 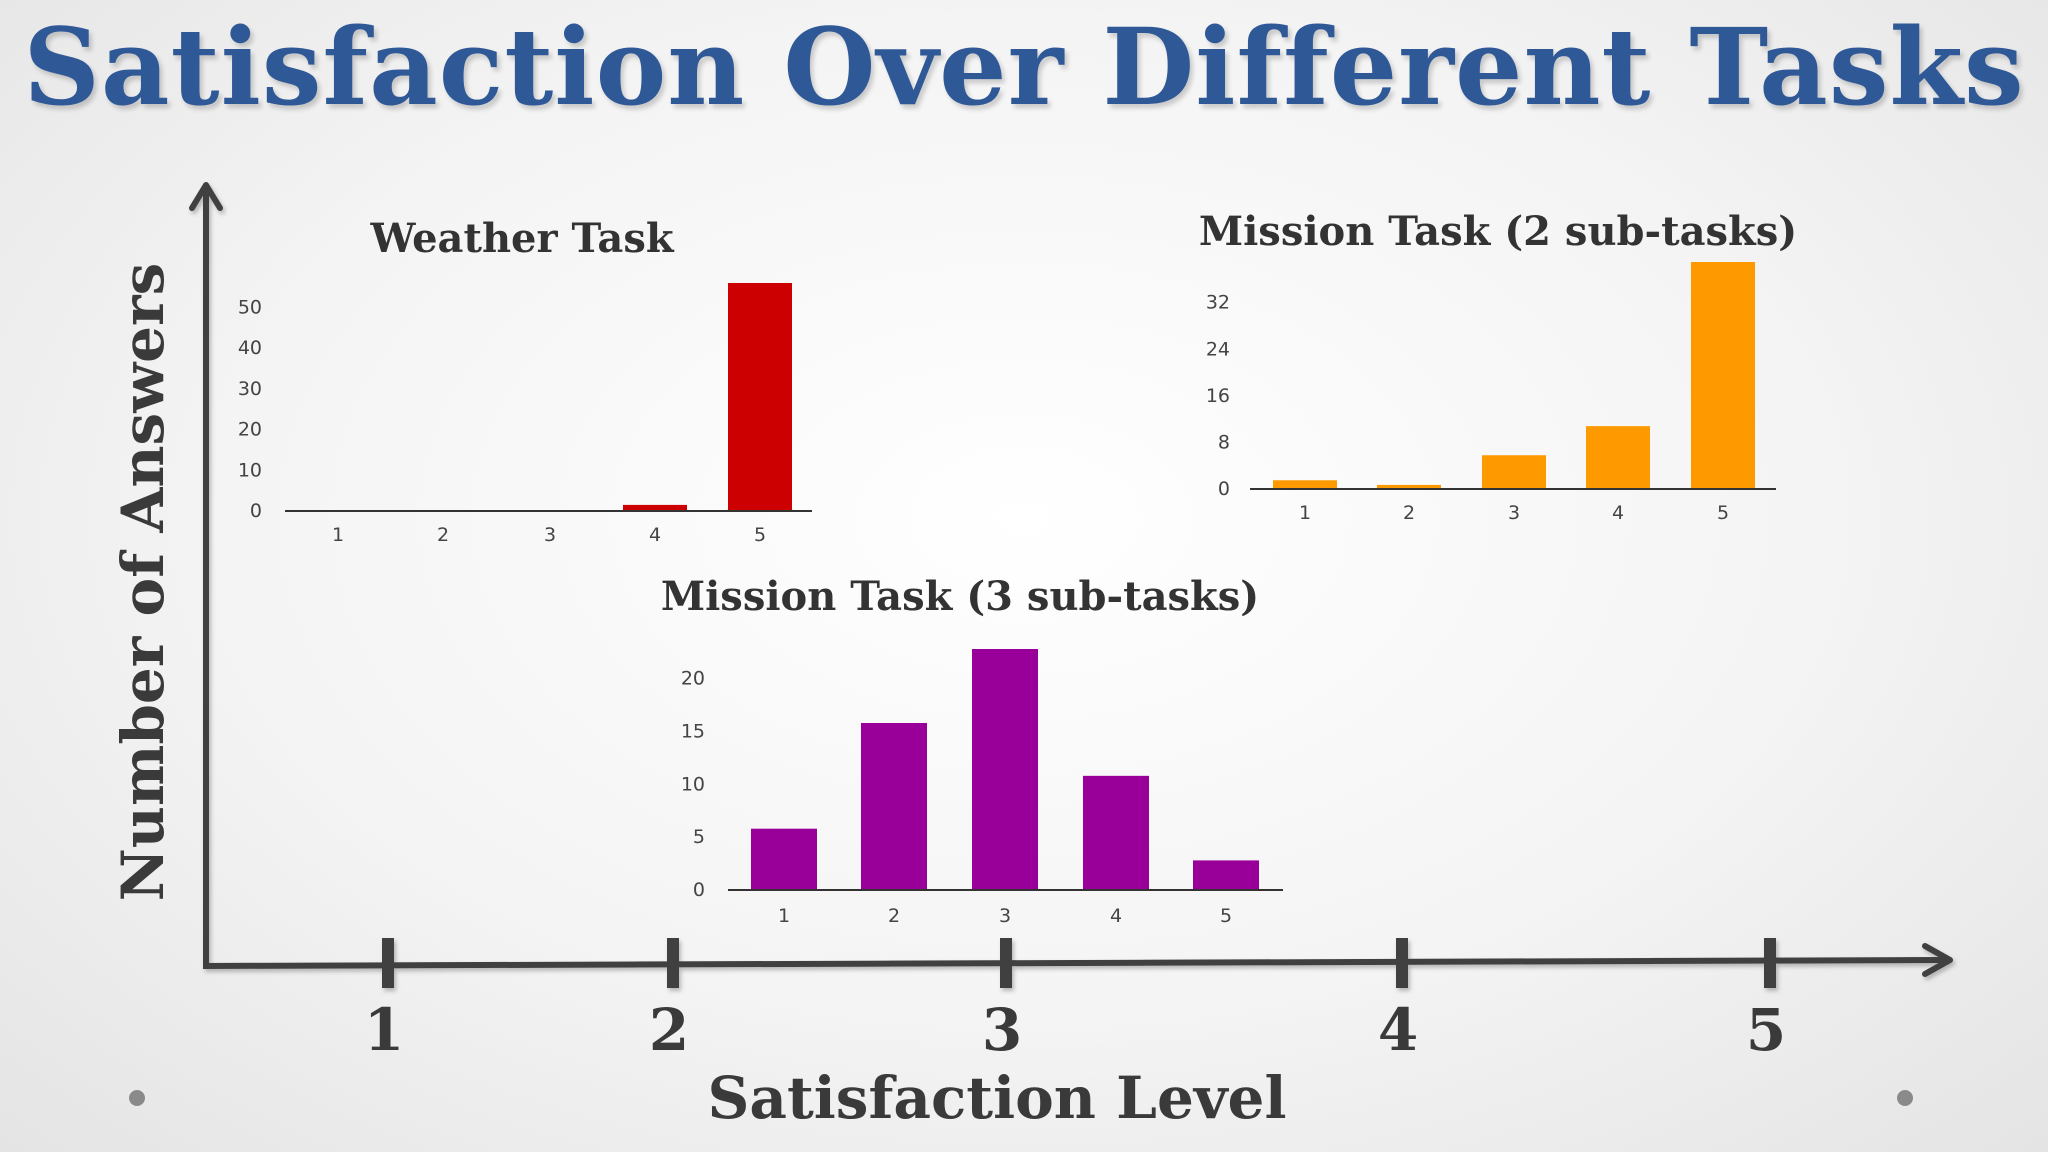 What do you see at coordinates (655, 535) in the screenshot?
I see `weather-x-tick-label: 4` at bounding box center [655, 535].